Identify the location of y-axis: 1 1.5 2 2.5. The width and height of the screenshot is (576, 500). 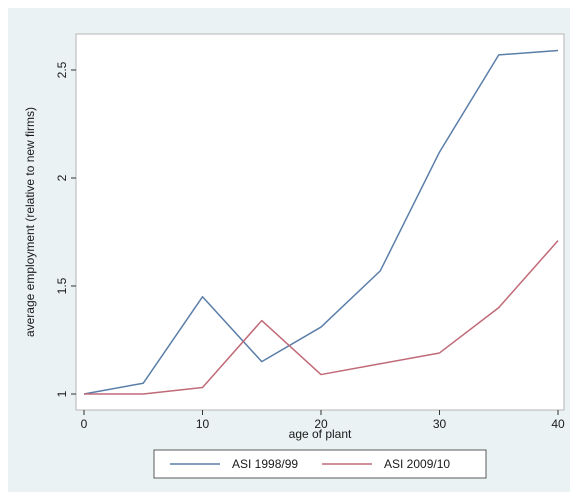
(65, 229).